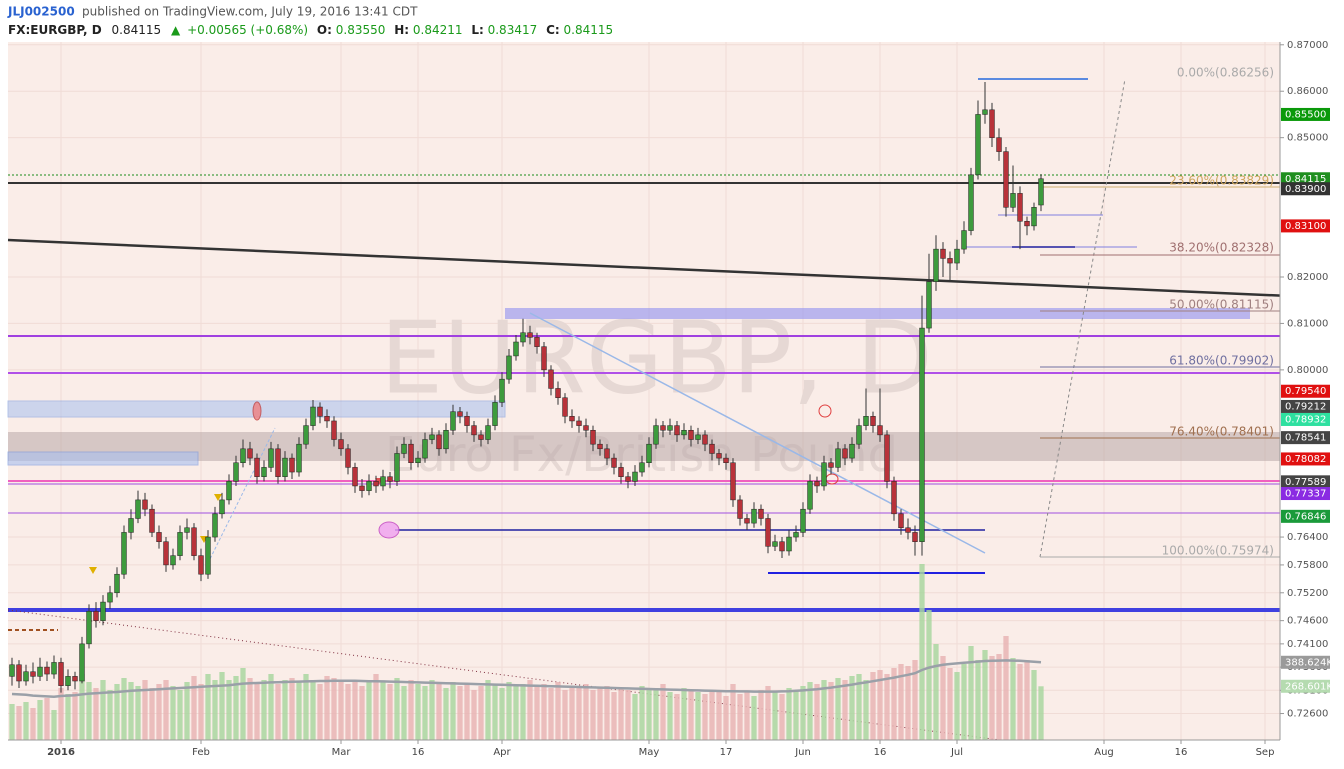  Describe the element at coordinates (1307, 91) in the screenshot. I see `y-tick-label: 0.86000` at that location.